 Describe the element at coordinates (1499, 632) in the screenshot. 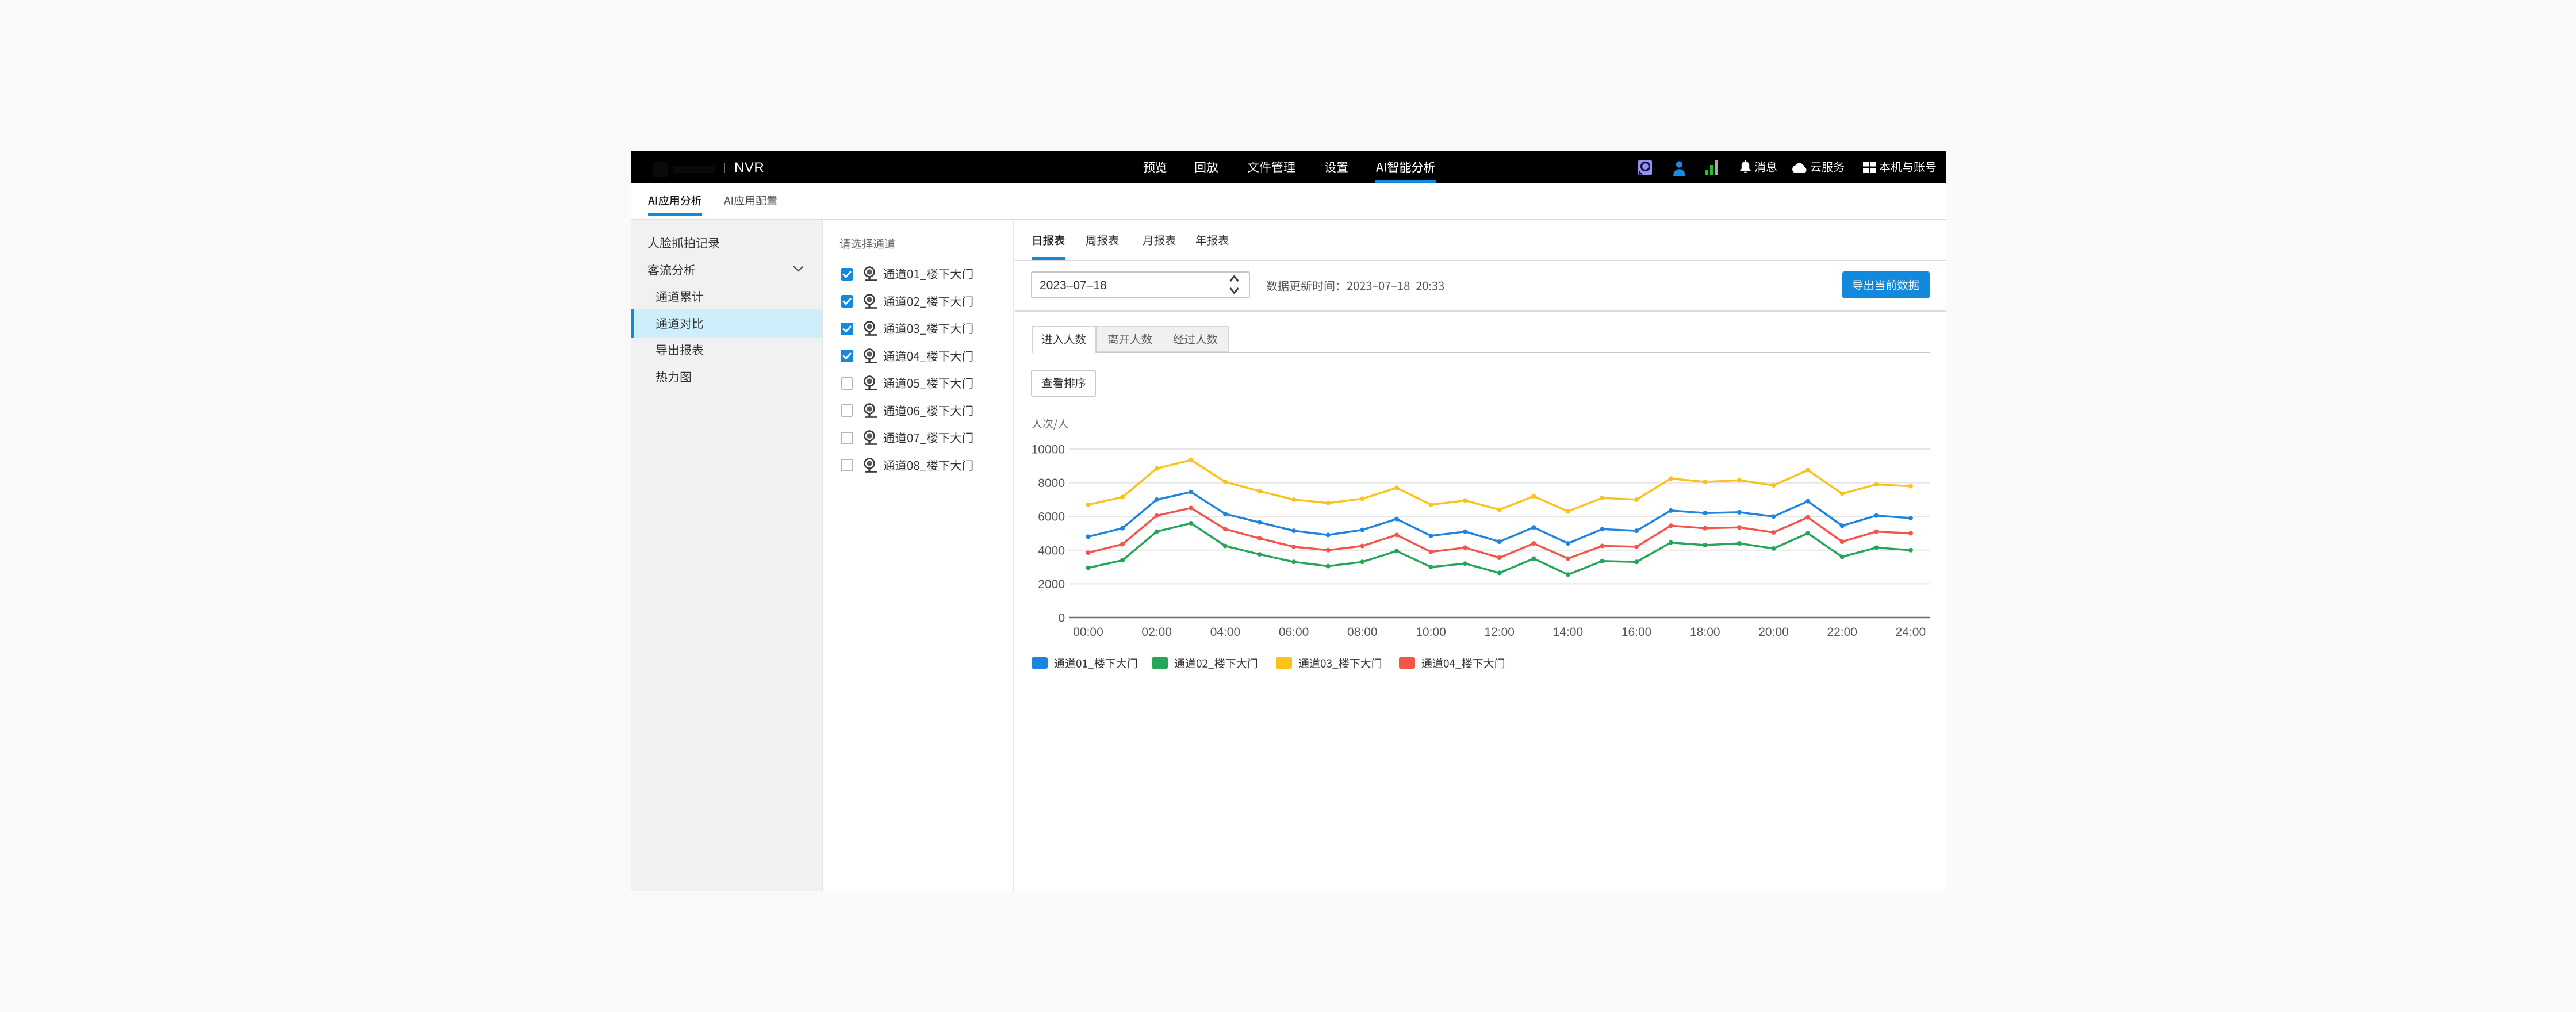

I see `svg-text: 12:00` at that location.